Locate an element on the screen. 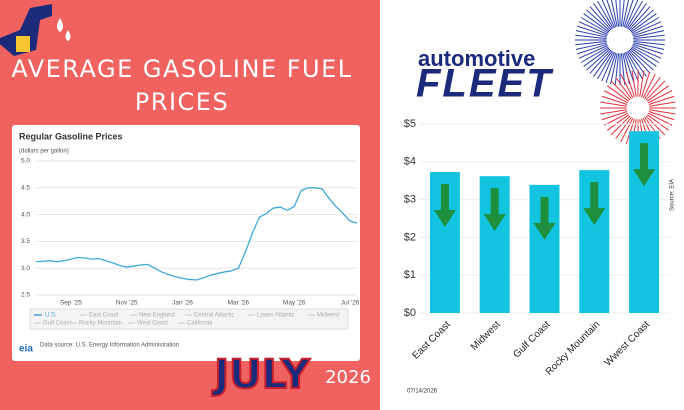  legend-label: Rocky Mountain is located at coordinates (100, 324).